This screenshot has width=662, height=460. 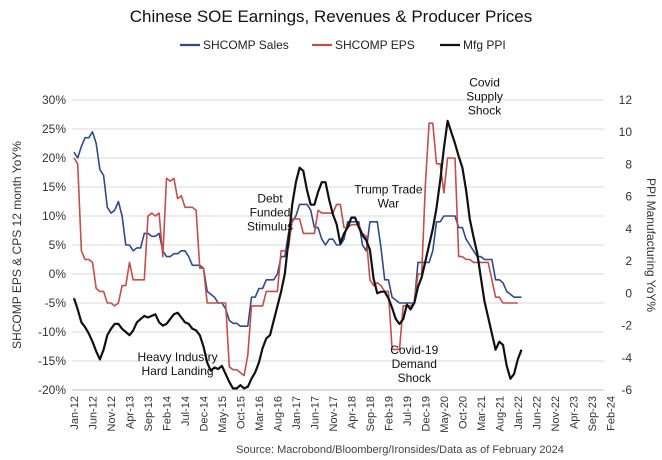 What do you see at coordinates (178, 364) in the screenshot?
I see `annotation-label: Heavy Industry Hard Landing` at bounding box center [178, 364].